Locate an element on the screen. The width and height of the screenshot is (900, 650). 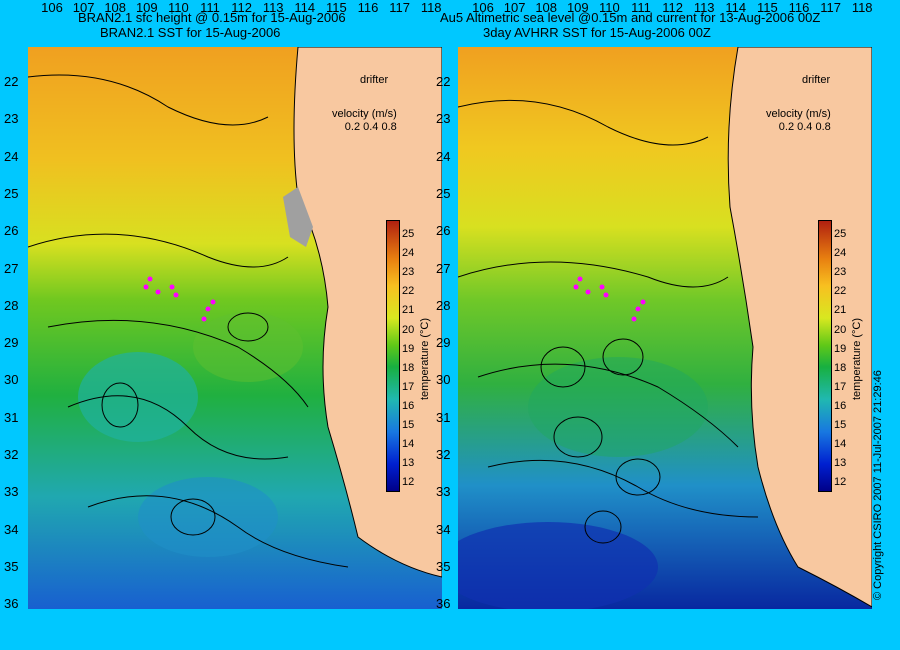
right-colorbar is located at coordinates (825, 356).